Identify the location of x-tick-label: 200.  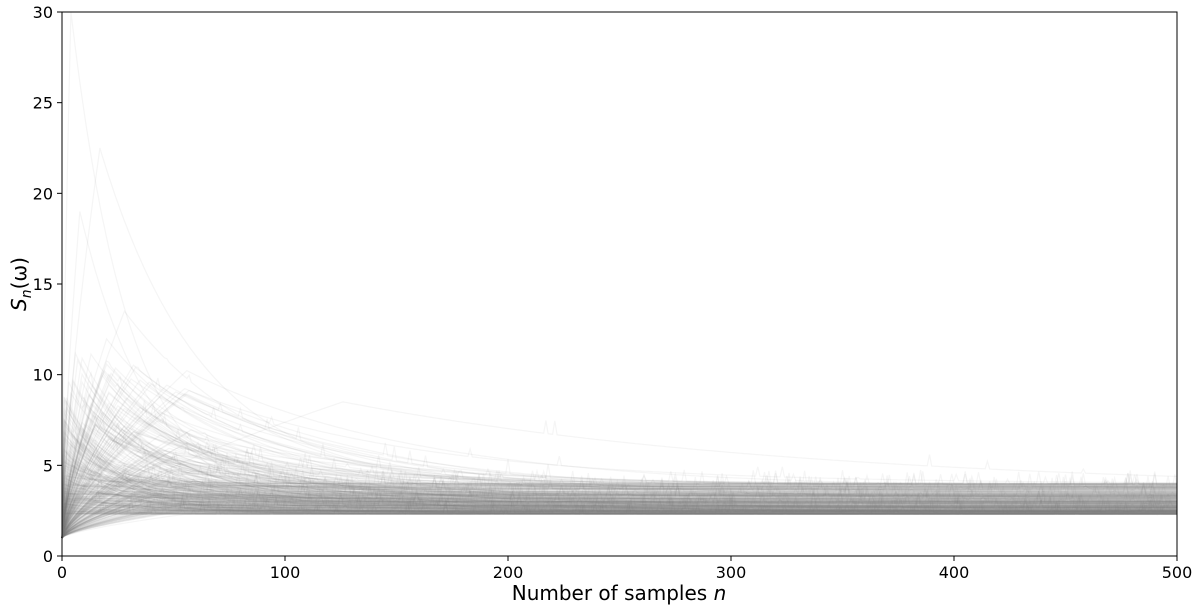
(508, 572).